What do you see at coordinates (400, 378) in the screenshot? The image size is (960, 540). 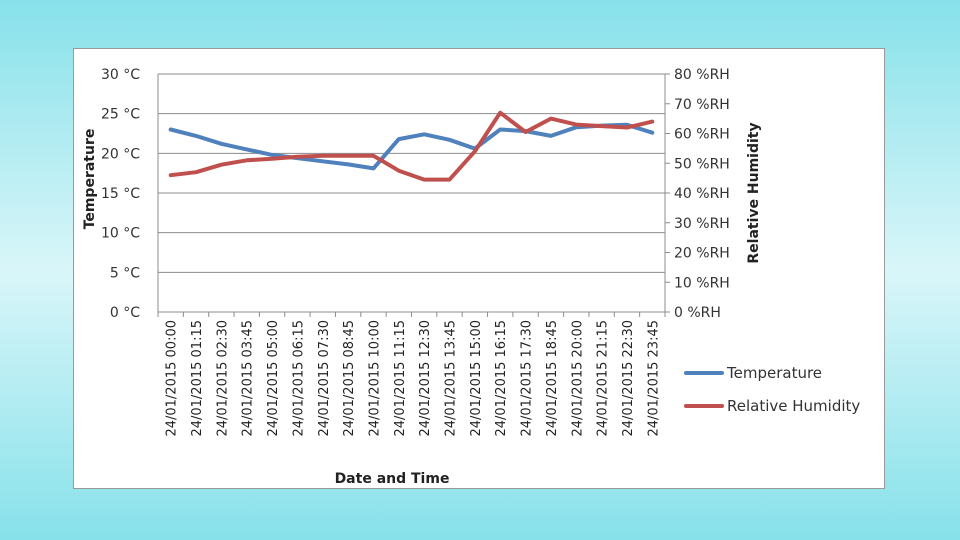 I see `x-tick-label: 24/01/2015 11:15` at bounding box center [400, 378].